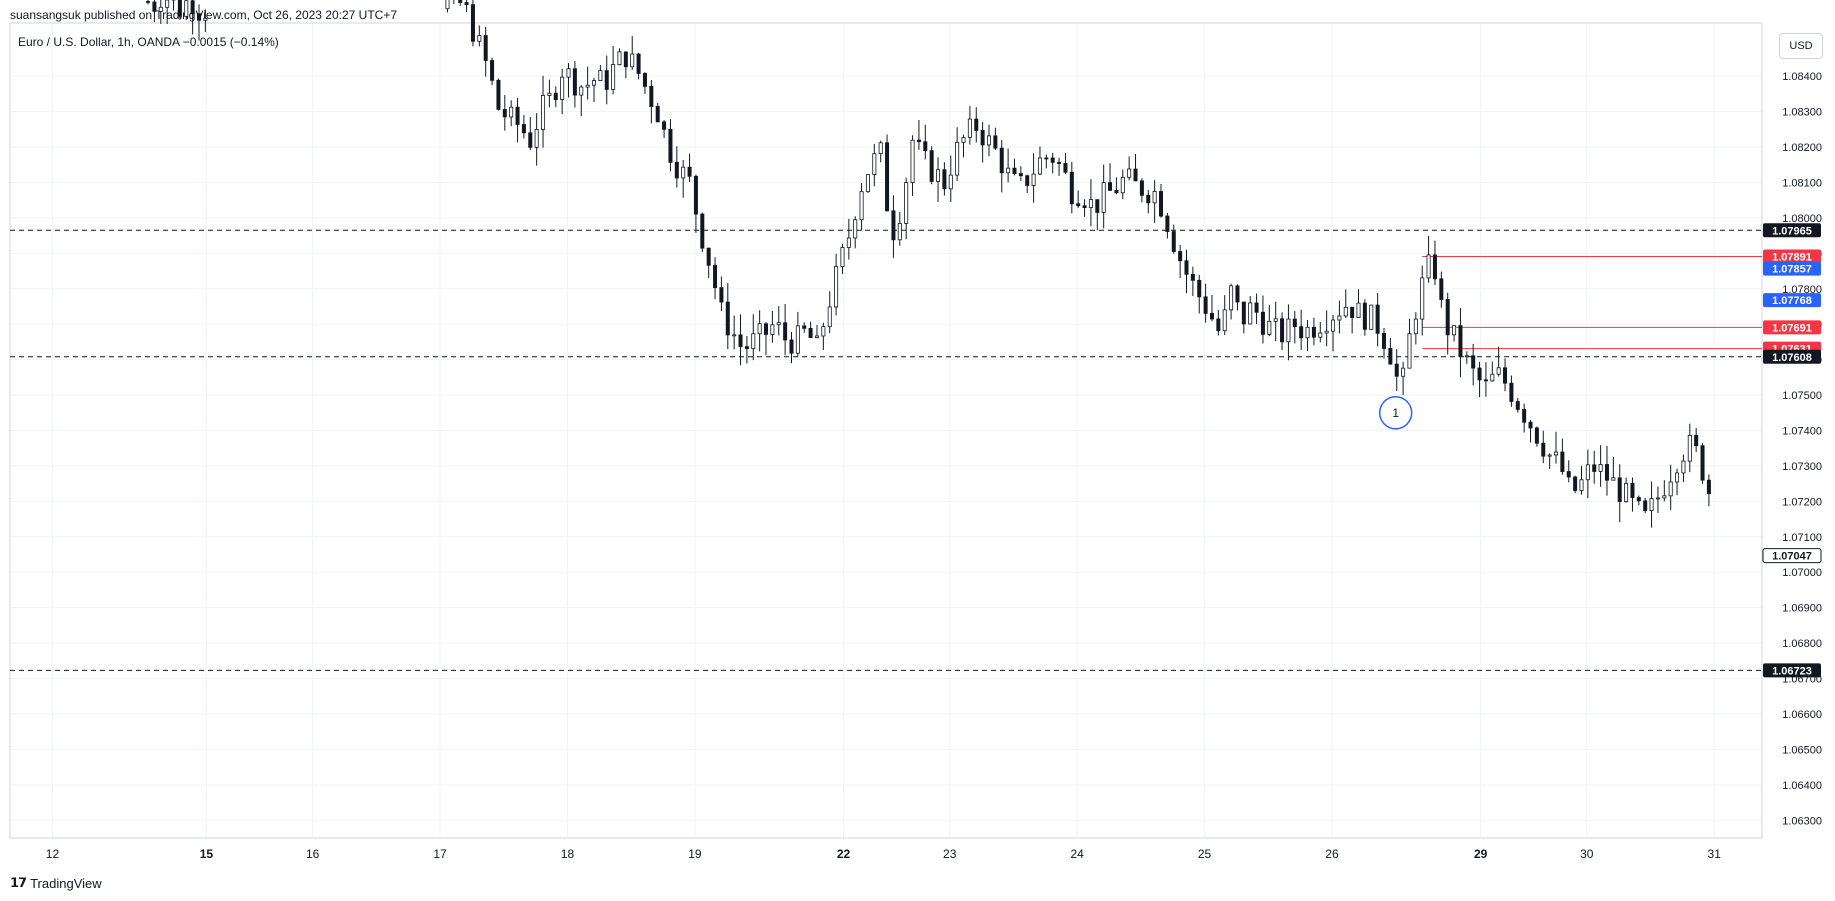  I want to click on price-tag-label: 1.07965, so click(1792, 231).